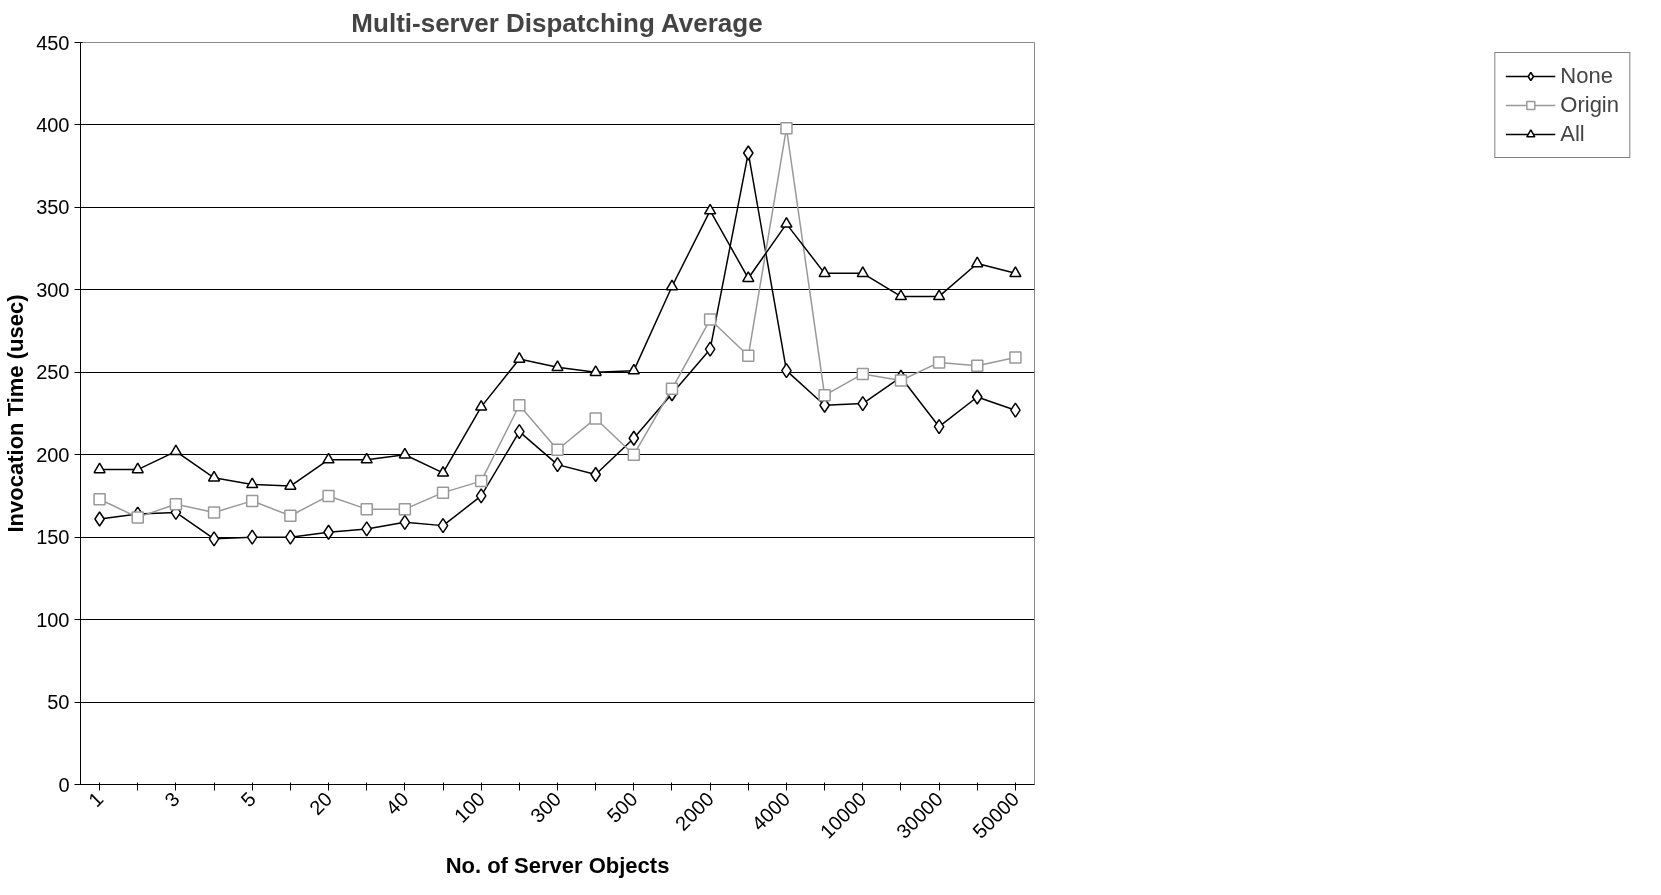  Describe the element at coordinates (172, 799) in the screenshot. I see `x-tick-label: 3` at that location.